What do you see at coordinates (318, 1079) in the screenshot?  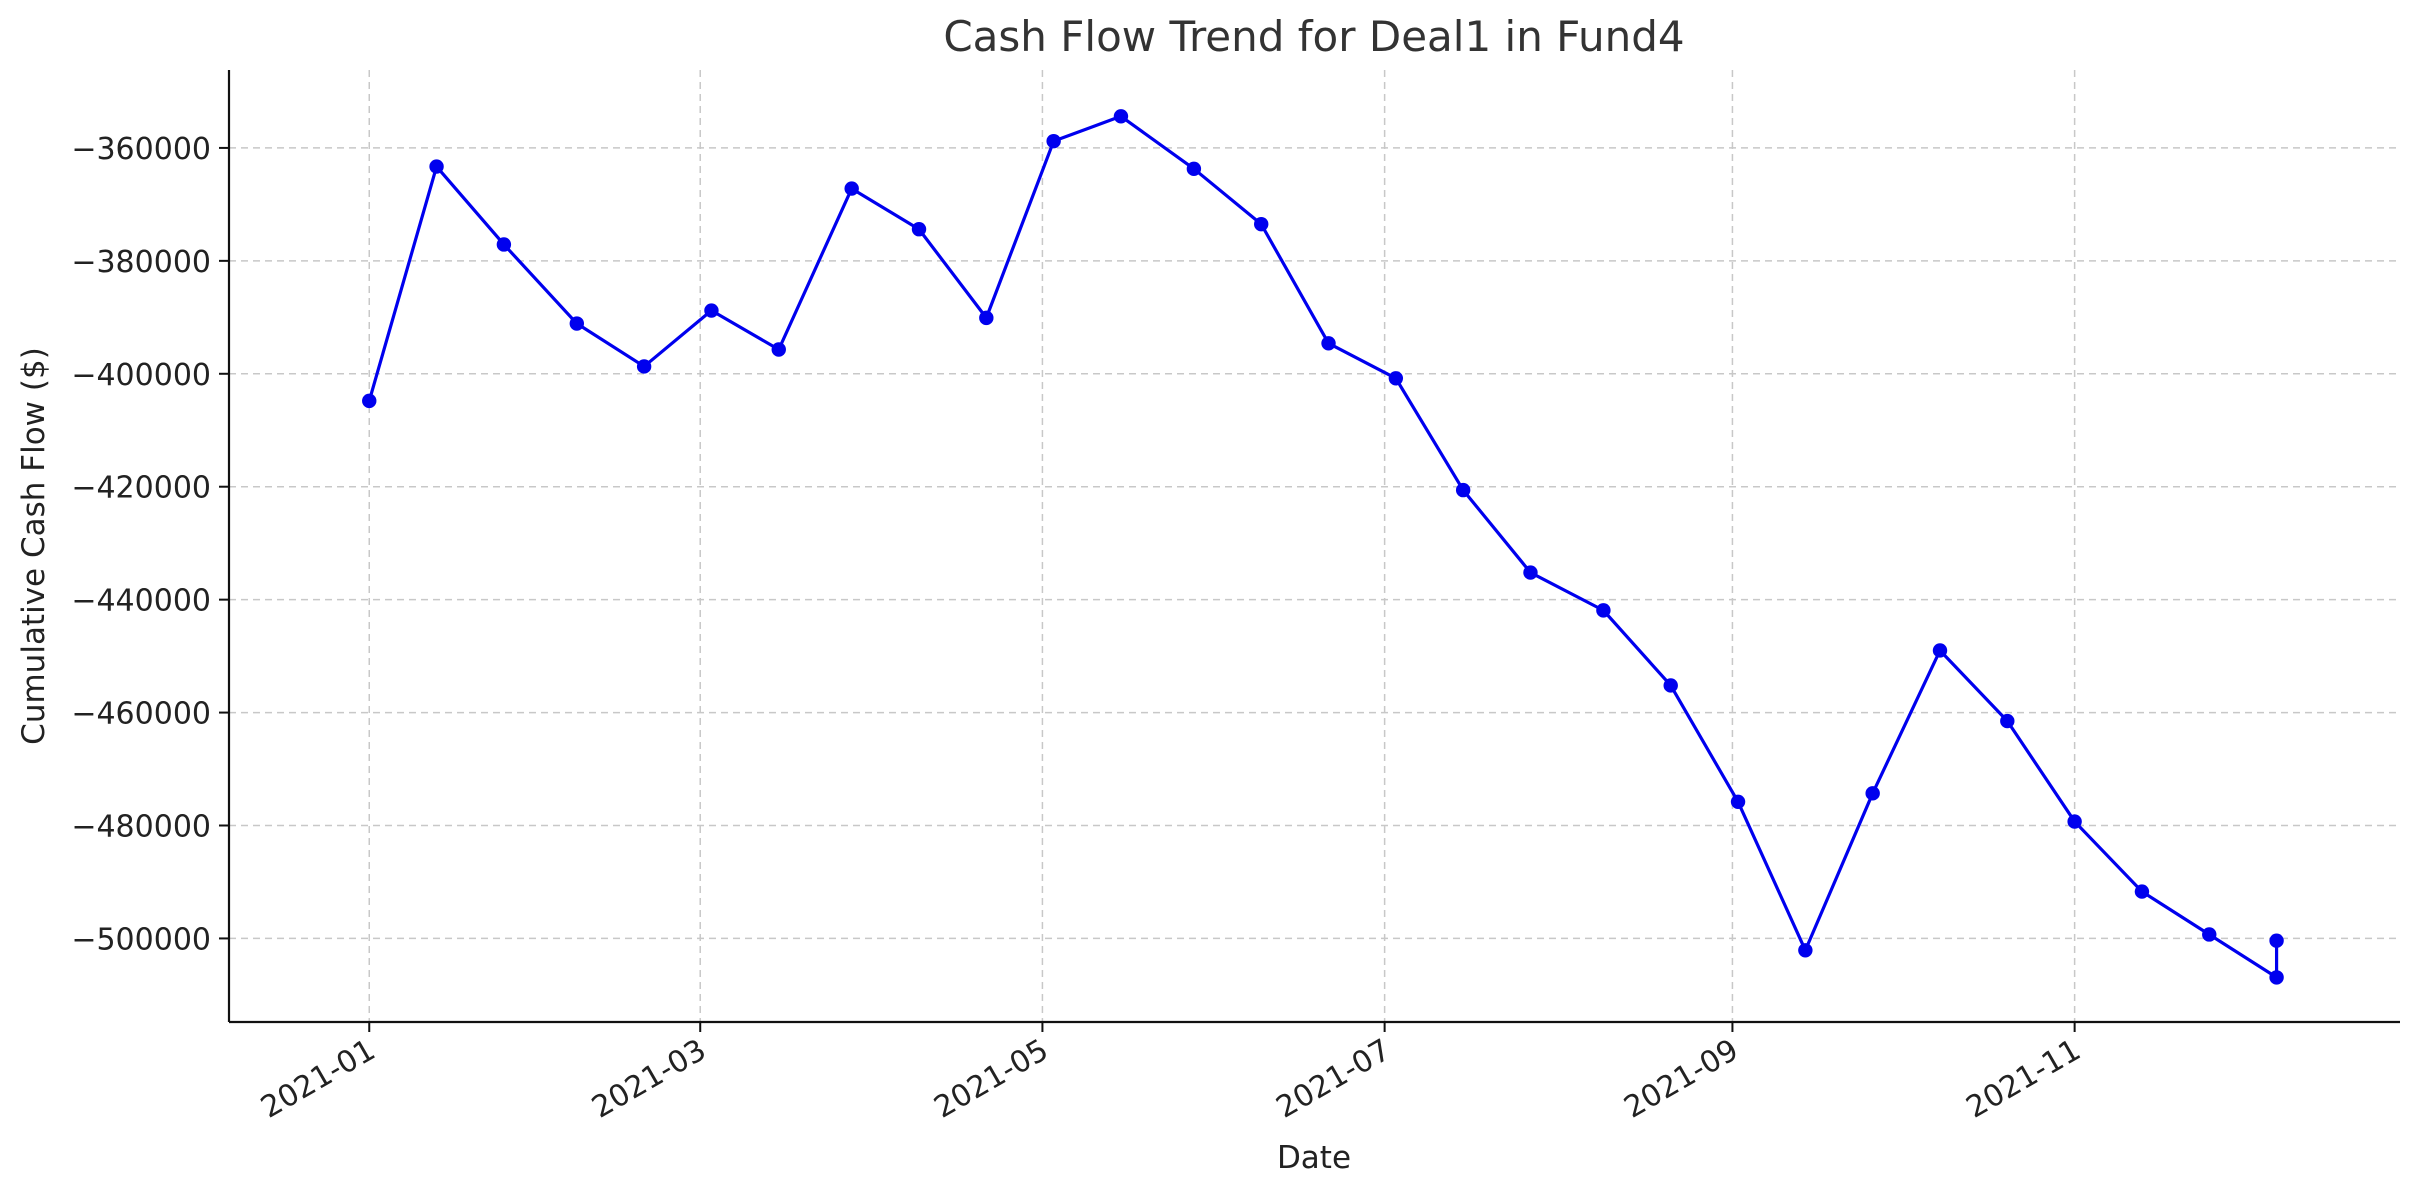 I see `x-tick-label: 2021-01` at bounding box center [318, 1079].